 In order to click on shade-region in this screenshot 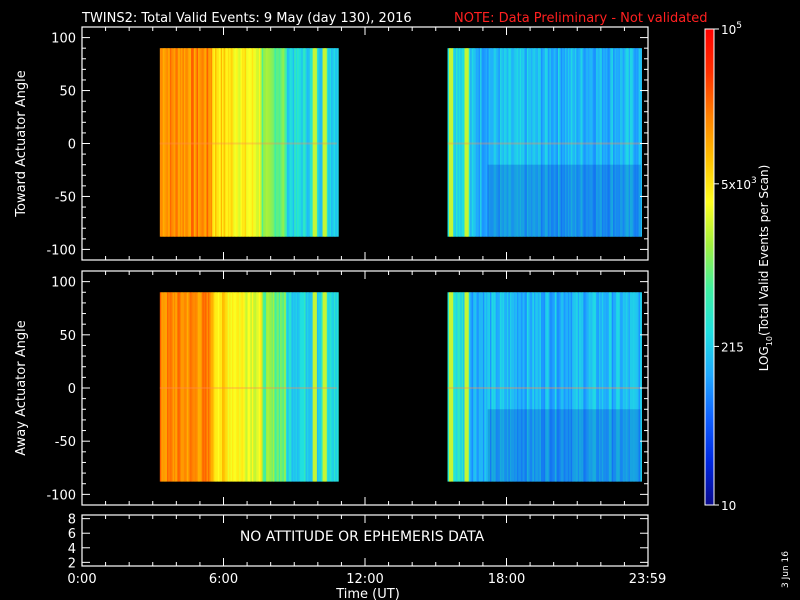, I will do `click(564, 200)`.